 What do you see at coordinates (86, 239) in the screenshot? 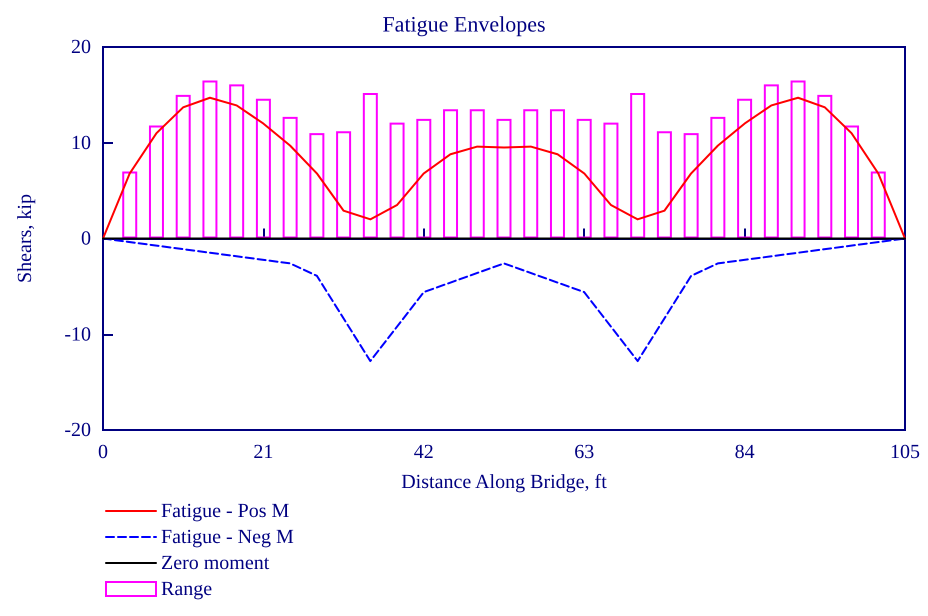
I see `y-tick-label: 0` at bounding box center [86, 239].